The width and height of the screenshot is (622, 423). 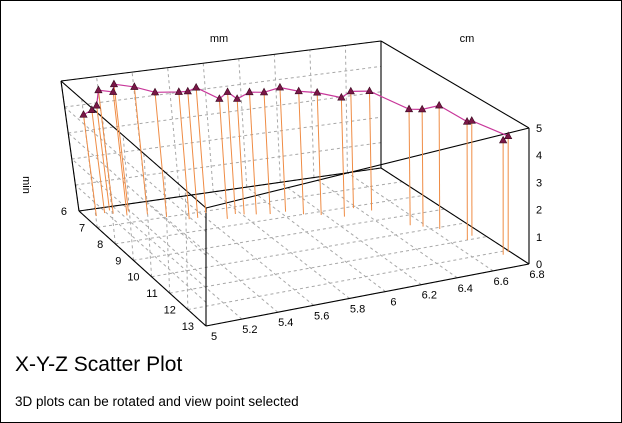 What do you see at coordinates (285, 323) in the screenshot?
I see `x-tick-label: 5.4` at bounding box center [285, 323].